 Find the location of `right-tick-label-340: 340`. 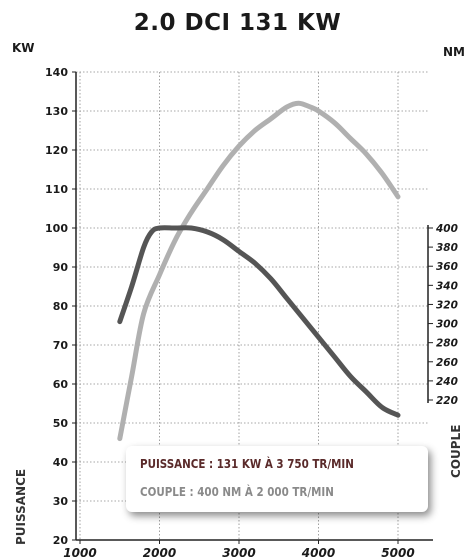

right-tick-label-340: 340 is located at coordinates (447, 286).